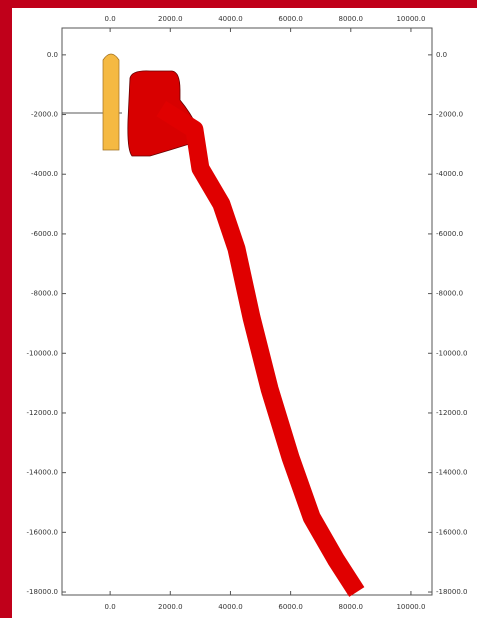  Describe the element at coordinates (170, 19) in the screenshot. I see `x-tick-label-top: 2000.0` at that location.